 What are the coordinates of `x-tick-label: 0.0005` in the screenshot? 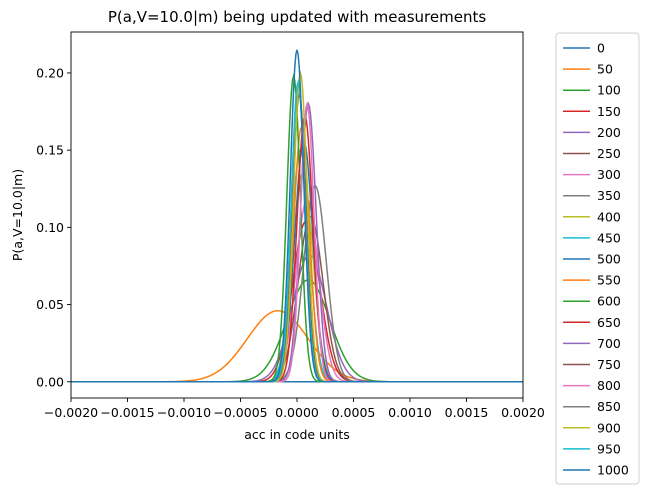 It's located at (354, 412).